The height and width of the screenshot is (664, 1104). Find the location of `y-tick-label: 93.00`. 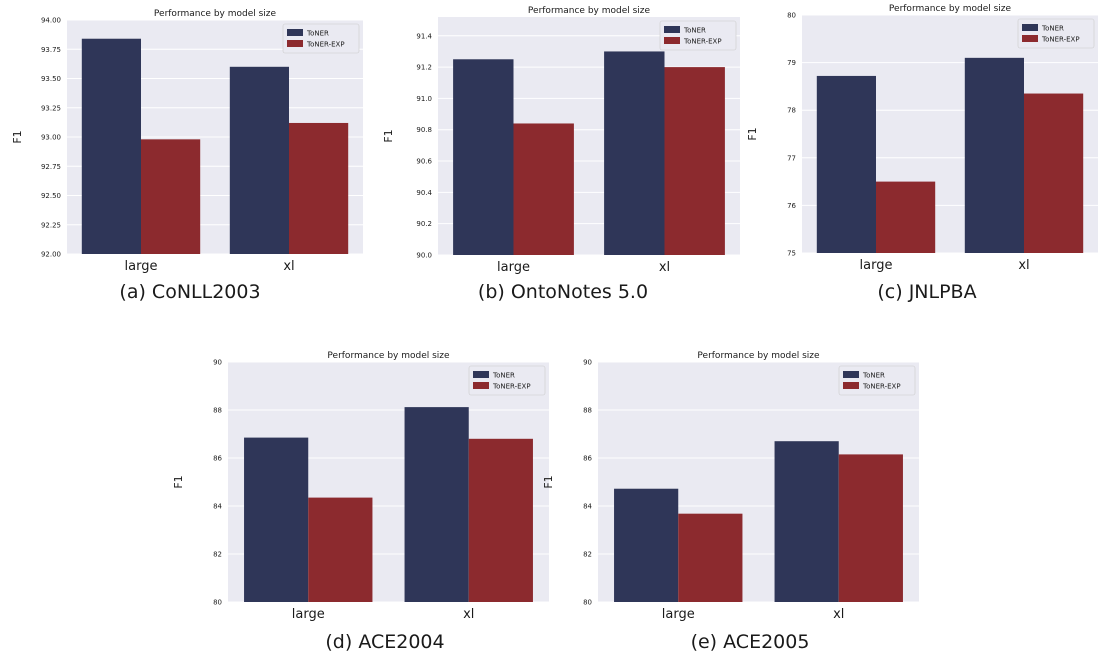

y-tick-label: 93.00 is located at coordinates (51, 138).